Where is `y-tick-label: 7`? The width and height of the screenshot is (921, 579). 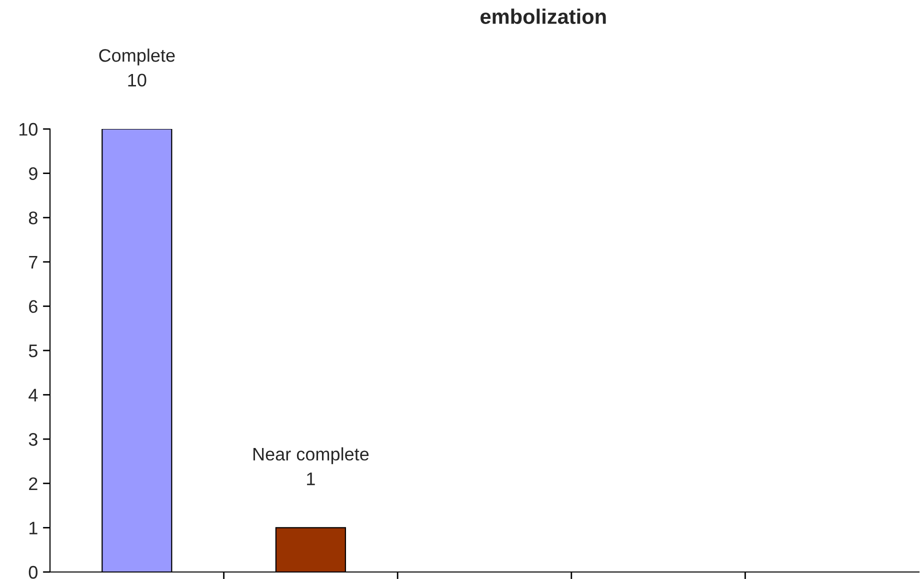 y-tick-label: 7 is located at coordinates (33, 262).